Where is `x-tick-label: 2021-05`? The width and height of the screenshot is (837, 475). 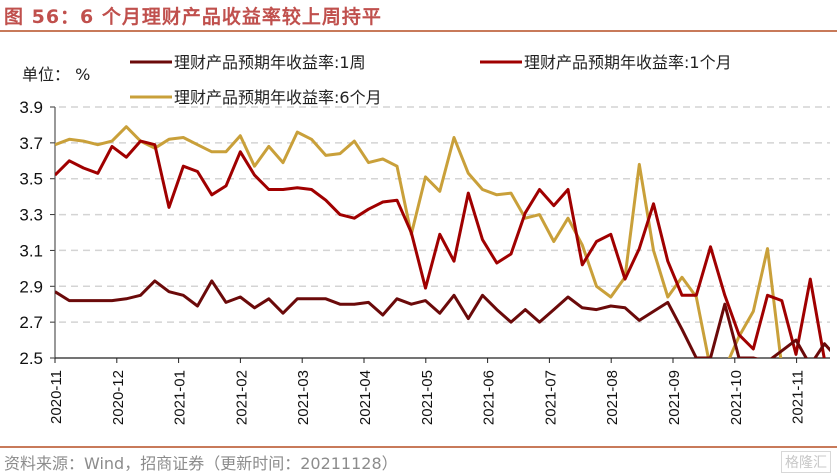
x-tick-label: 2021-05 is located at coordinates (427, 397).